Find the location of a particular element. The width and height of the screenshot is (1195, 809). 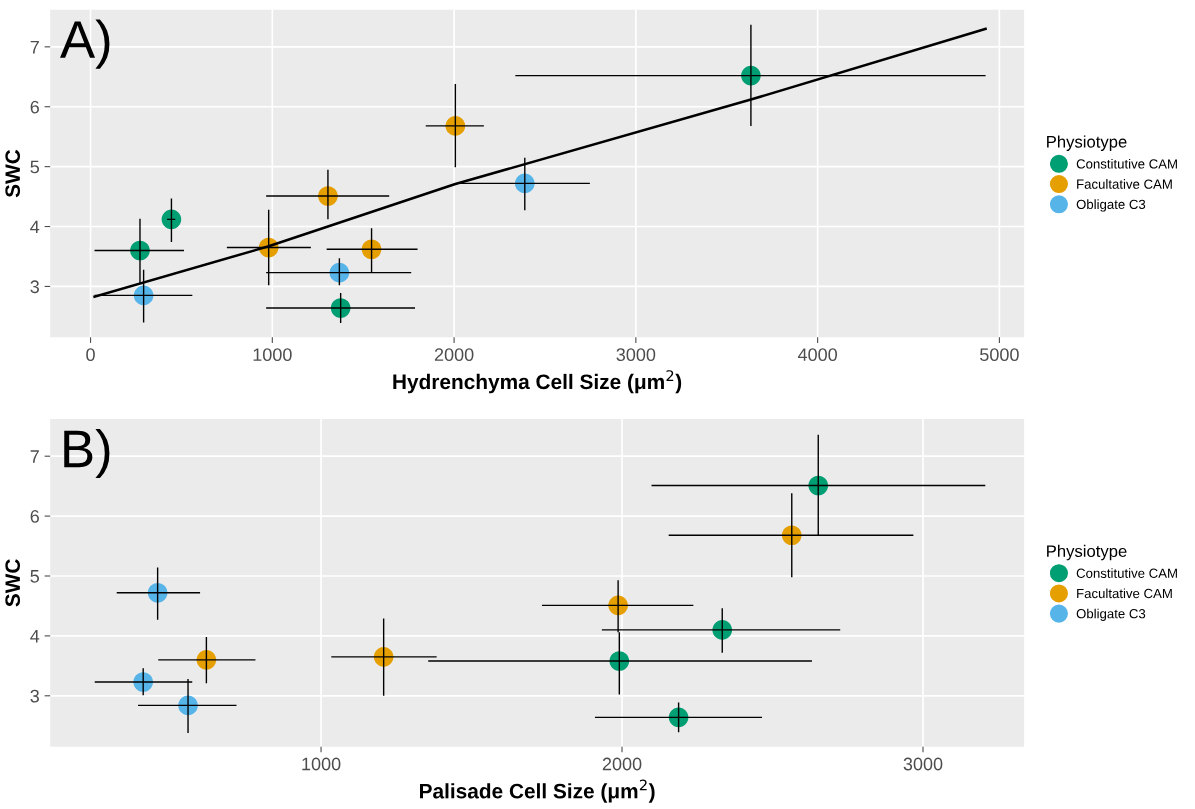

point is located at coordinates (171, 219).